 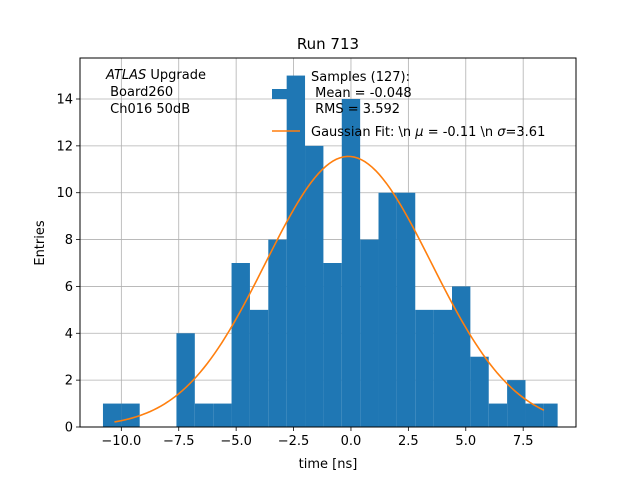 I want to click on y-tick-label: 2, so click(x=69, y=381).